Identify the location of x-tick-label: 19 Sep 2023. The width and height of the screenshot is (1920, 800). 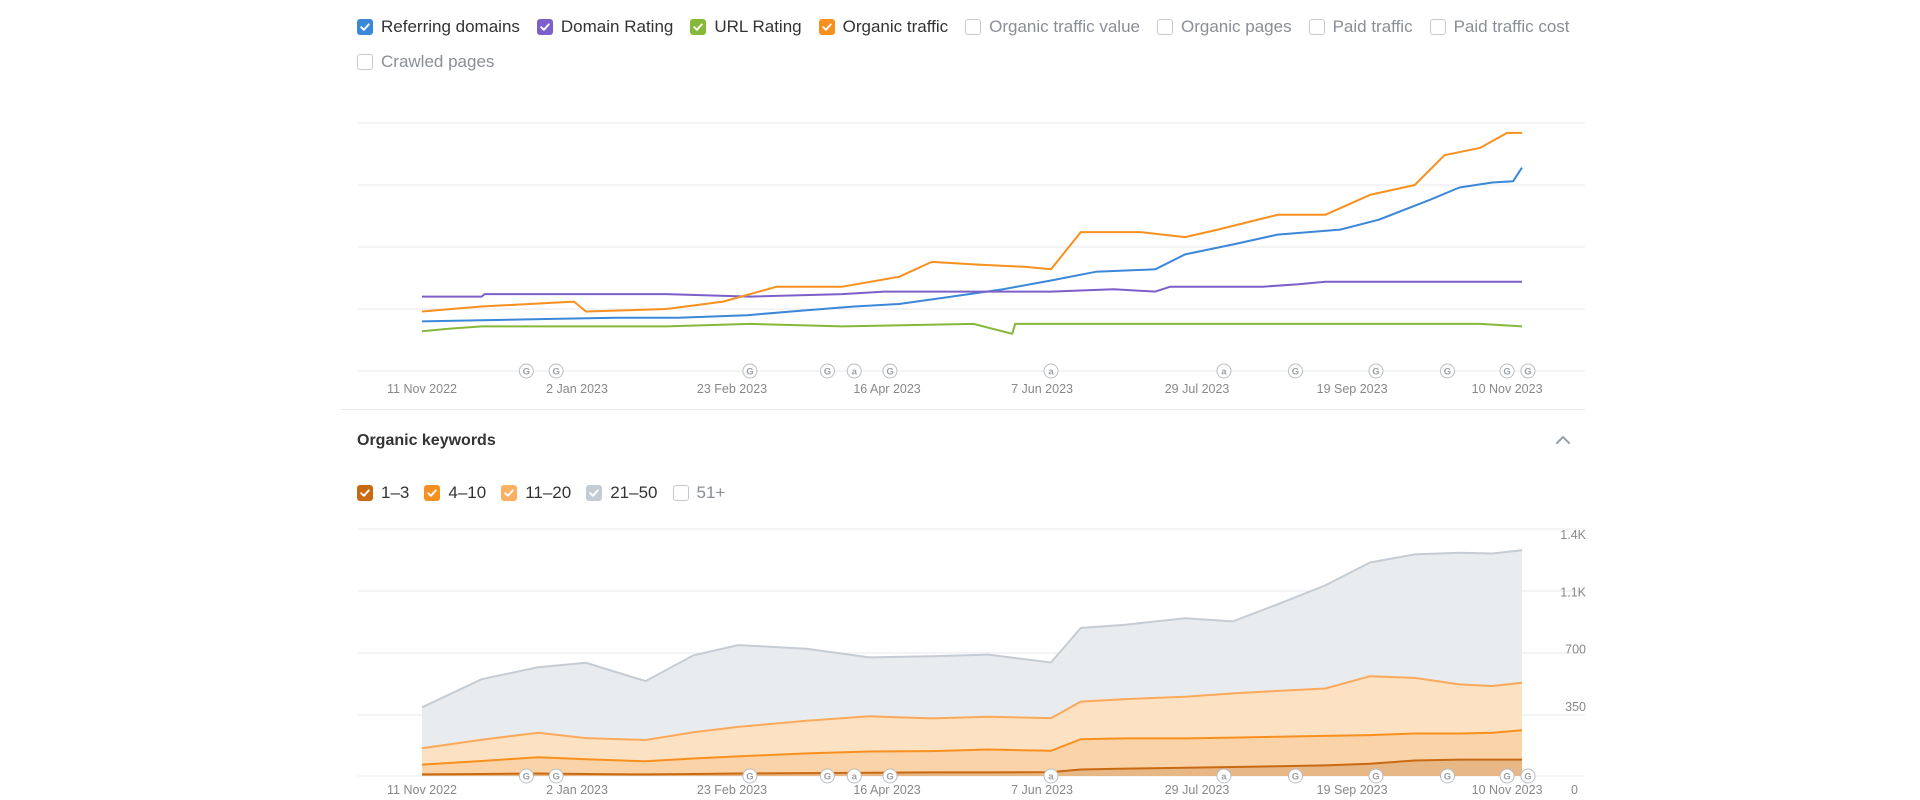
(1352, 389).